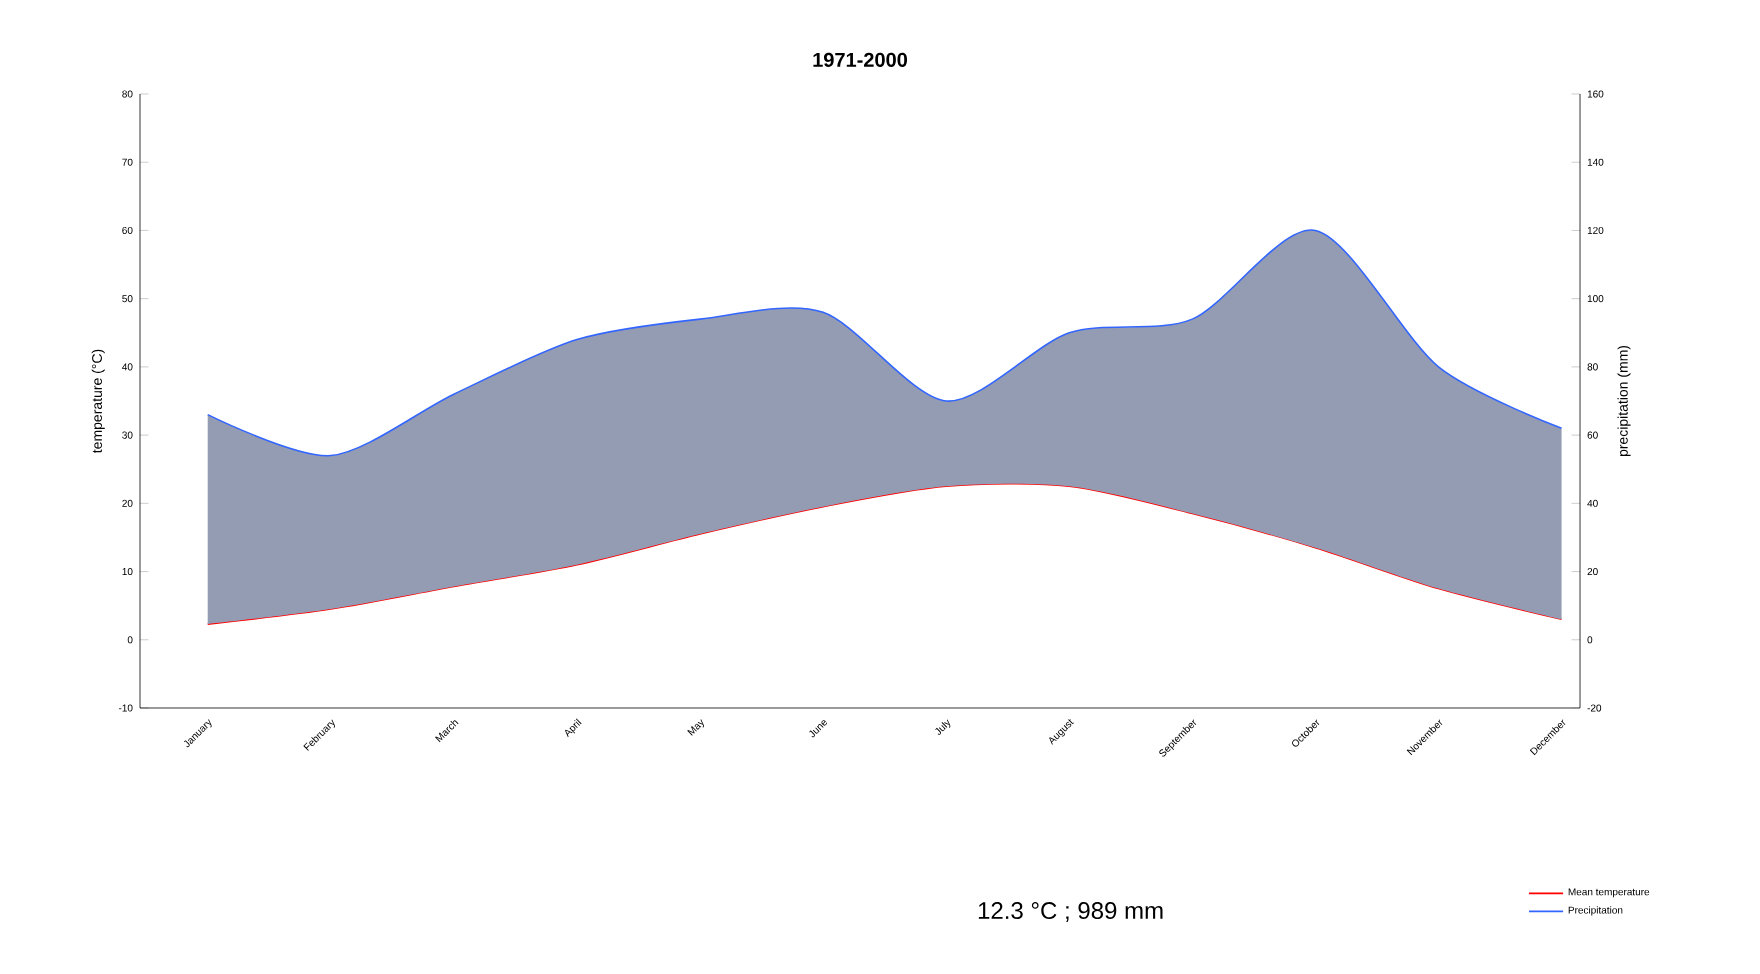 This screenshot has width=1760, height=974. What do you see at coordinates (1070, 912) in the screenshot?
I see `text: 12.3 °C ; 989 mm` at bounding box center [1070, 912].